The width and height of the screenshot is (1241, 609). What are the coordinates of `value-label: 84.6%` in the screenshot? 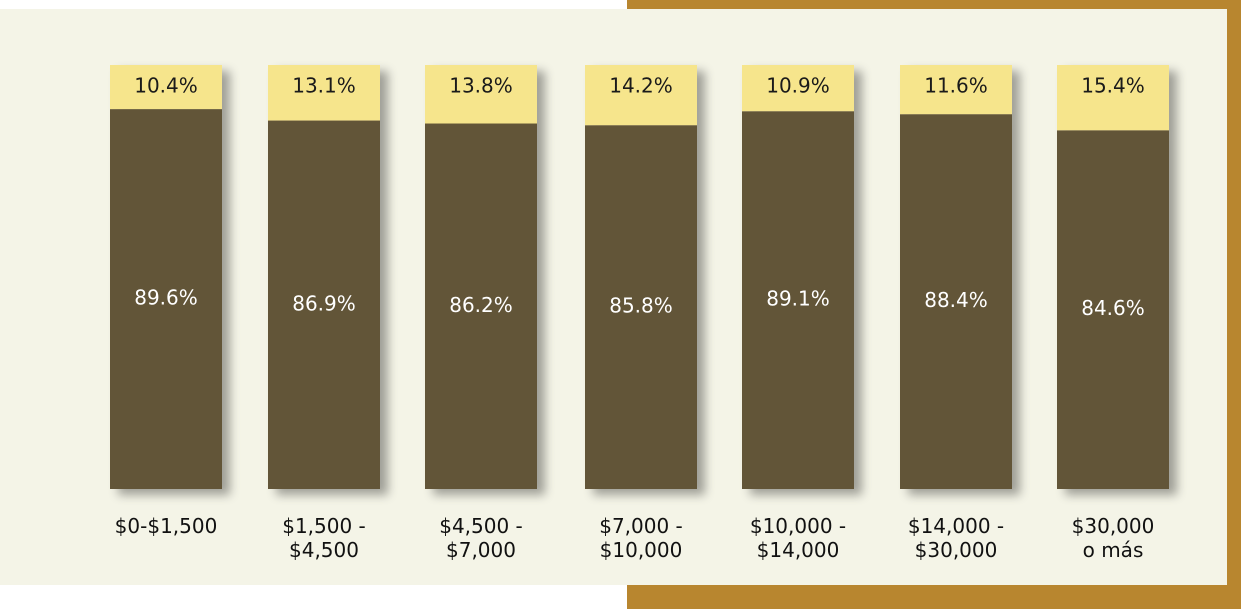 It's located at (1113, 308).